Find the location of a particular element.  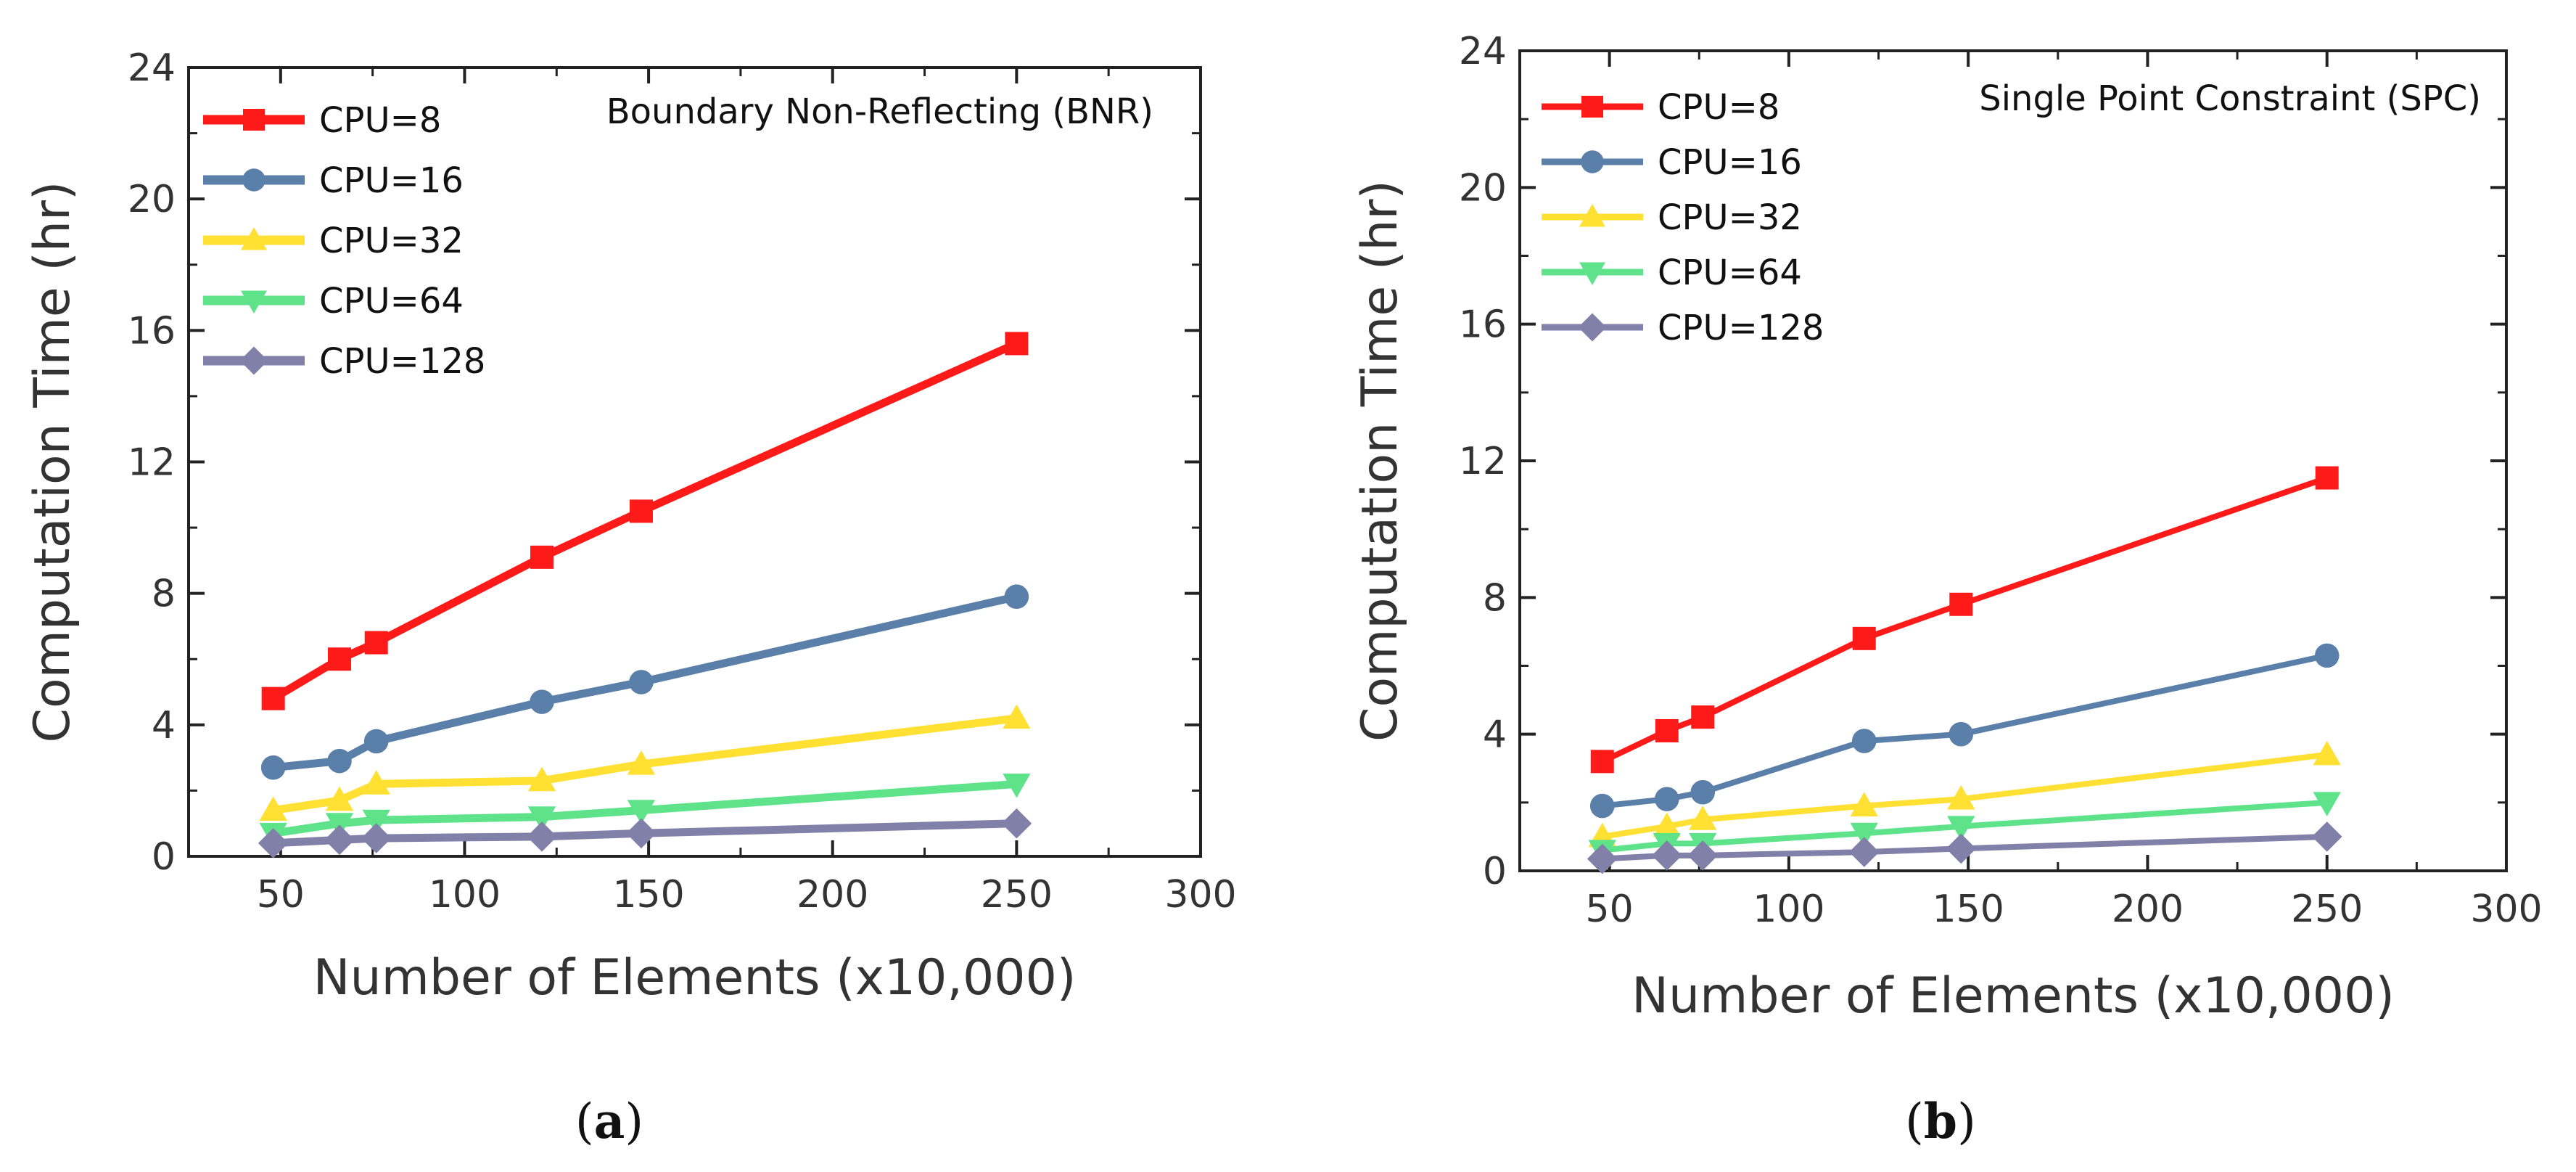

x-tick-label: 150 is located at coordinates (648, 895).